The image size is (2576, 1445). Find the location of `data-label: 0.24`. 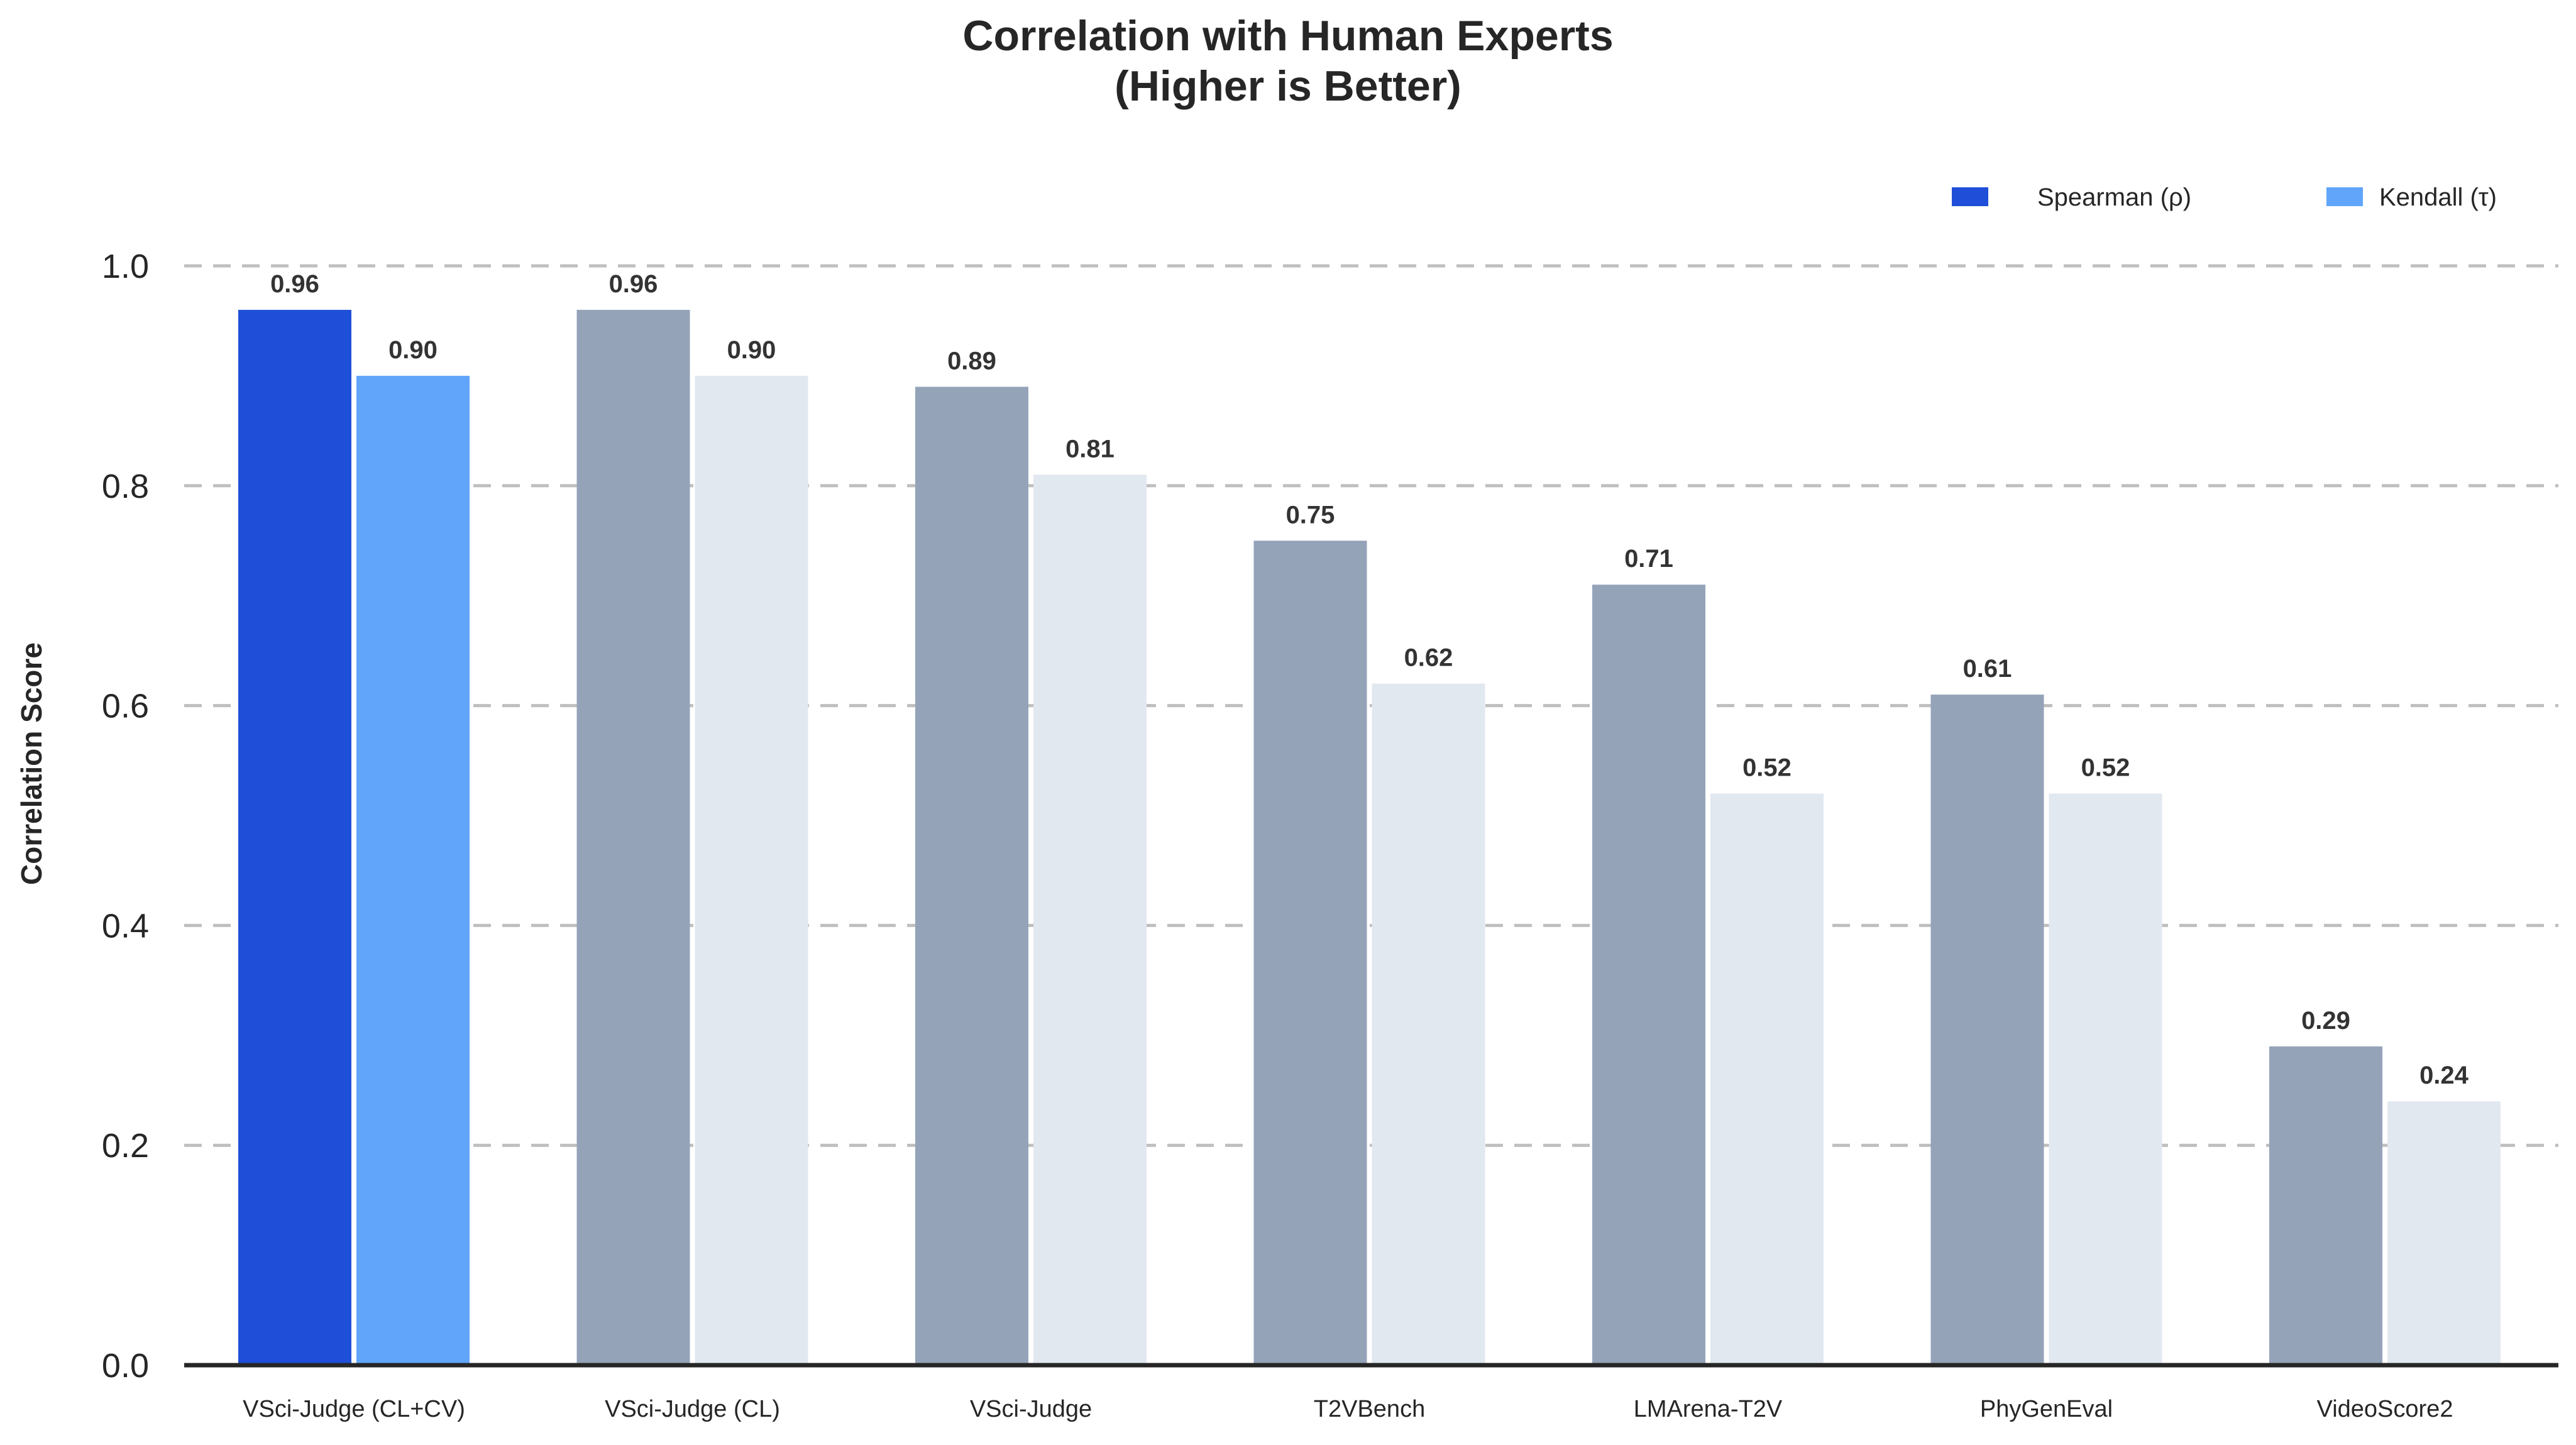

data-label: 0.24 is located at coordinates (2444, 1075).